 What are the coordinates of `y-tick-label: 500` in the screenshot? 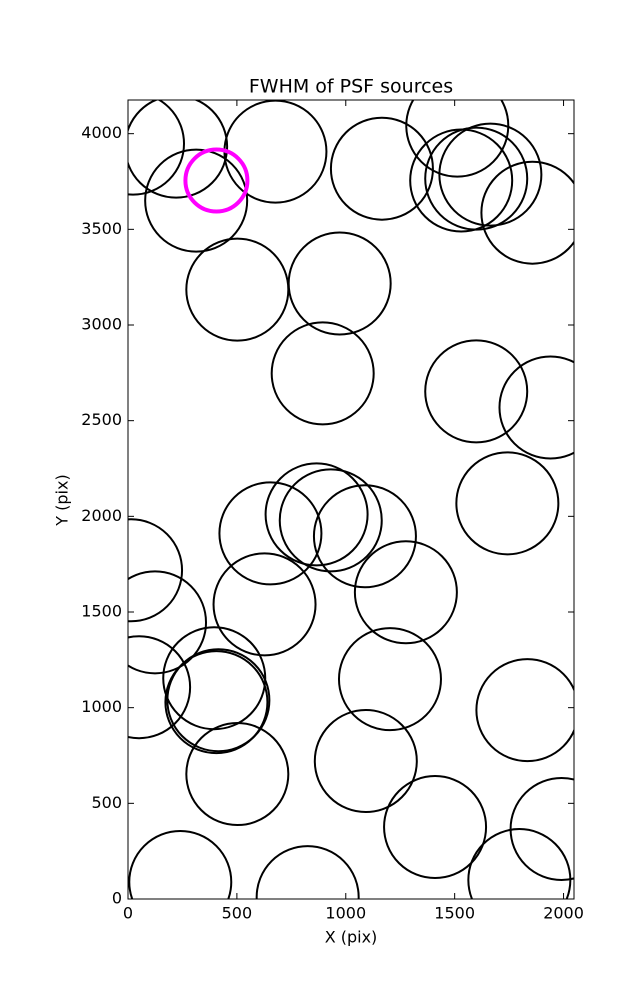 It's located at (106, 802).